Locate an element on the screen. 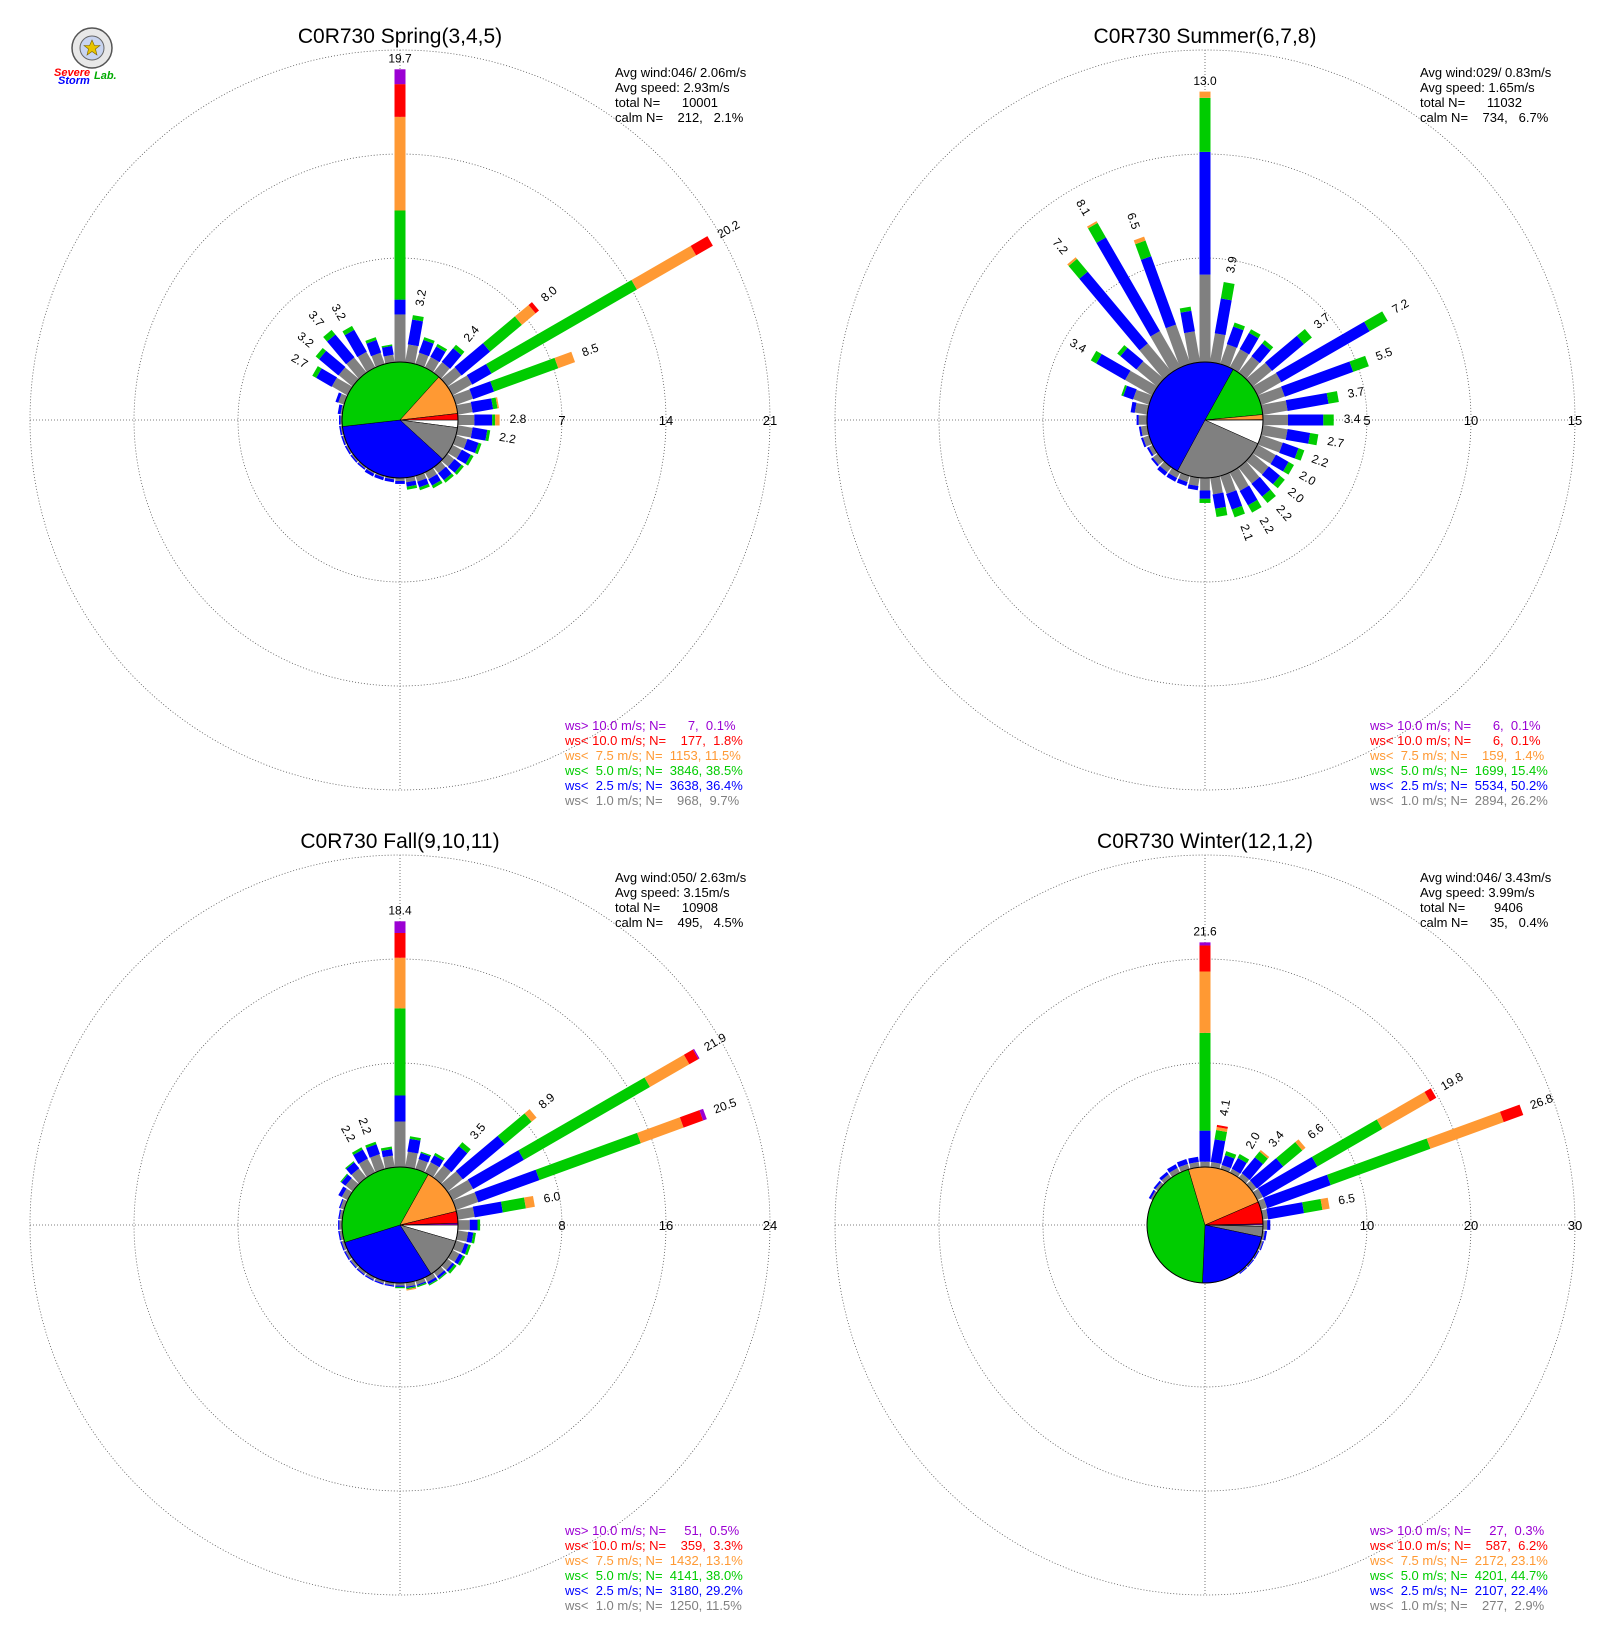 Image resolution: width=1620 pixels, height=1640 pixels. dir-bar-310: 3.2 is located at coordinates (327, 358).